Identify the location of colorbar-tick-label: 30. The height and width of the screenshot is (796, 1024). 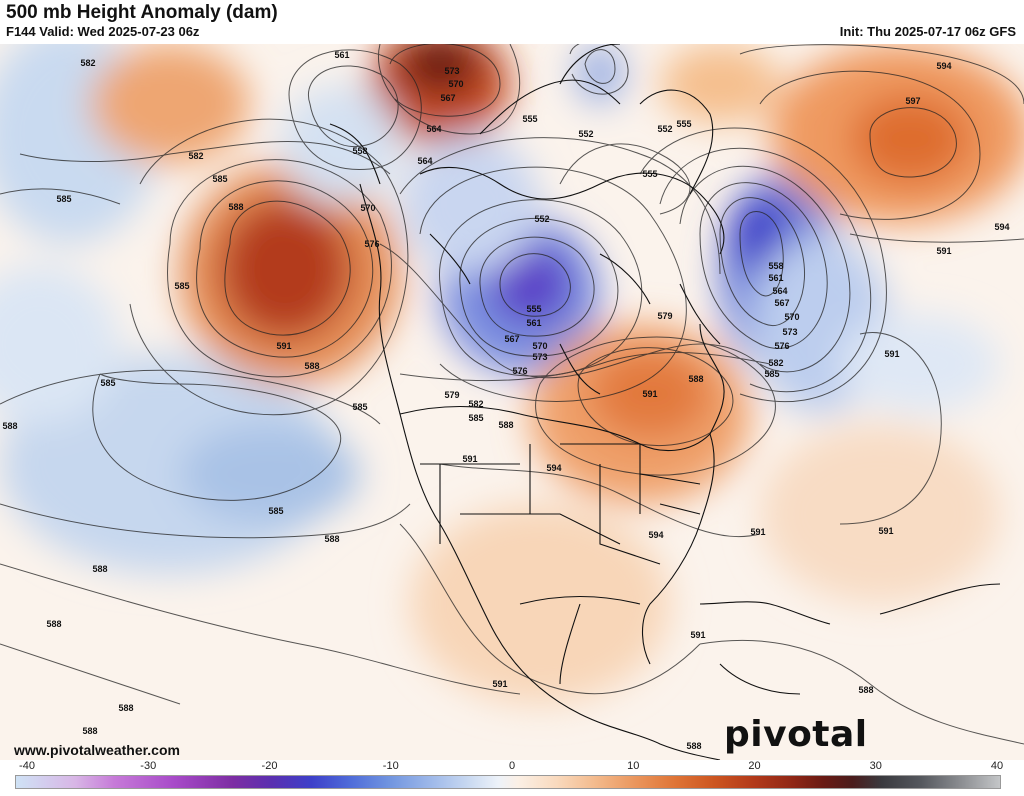
(875, 766).